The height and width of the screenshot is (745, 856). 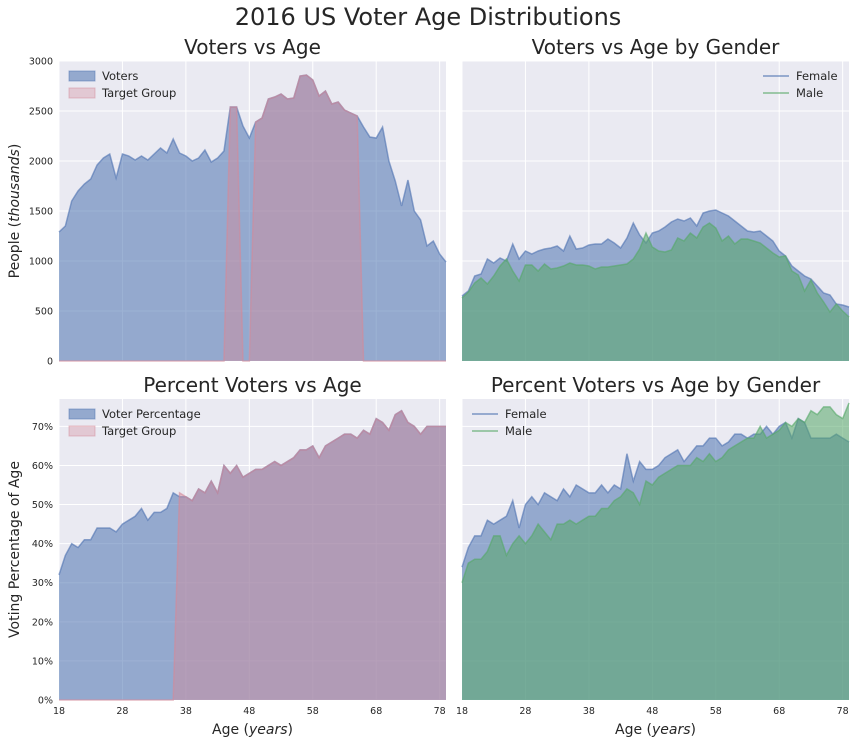 I want to click on legend-label-voter-percentage: Voter Percentage, so click(x=151, y=414).